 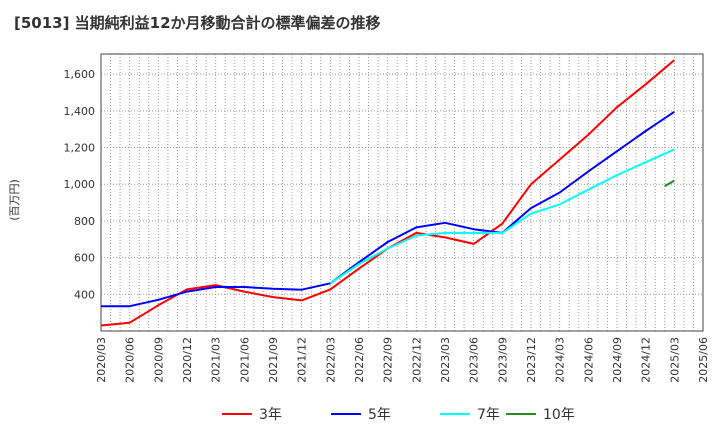 I want to click on y-tick-label: 800, so click(x=84, y=221).